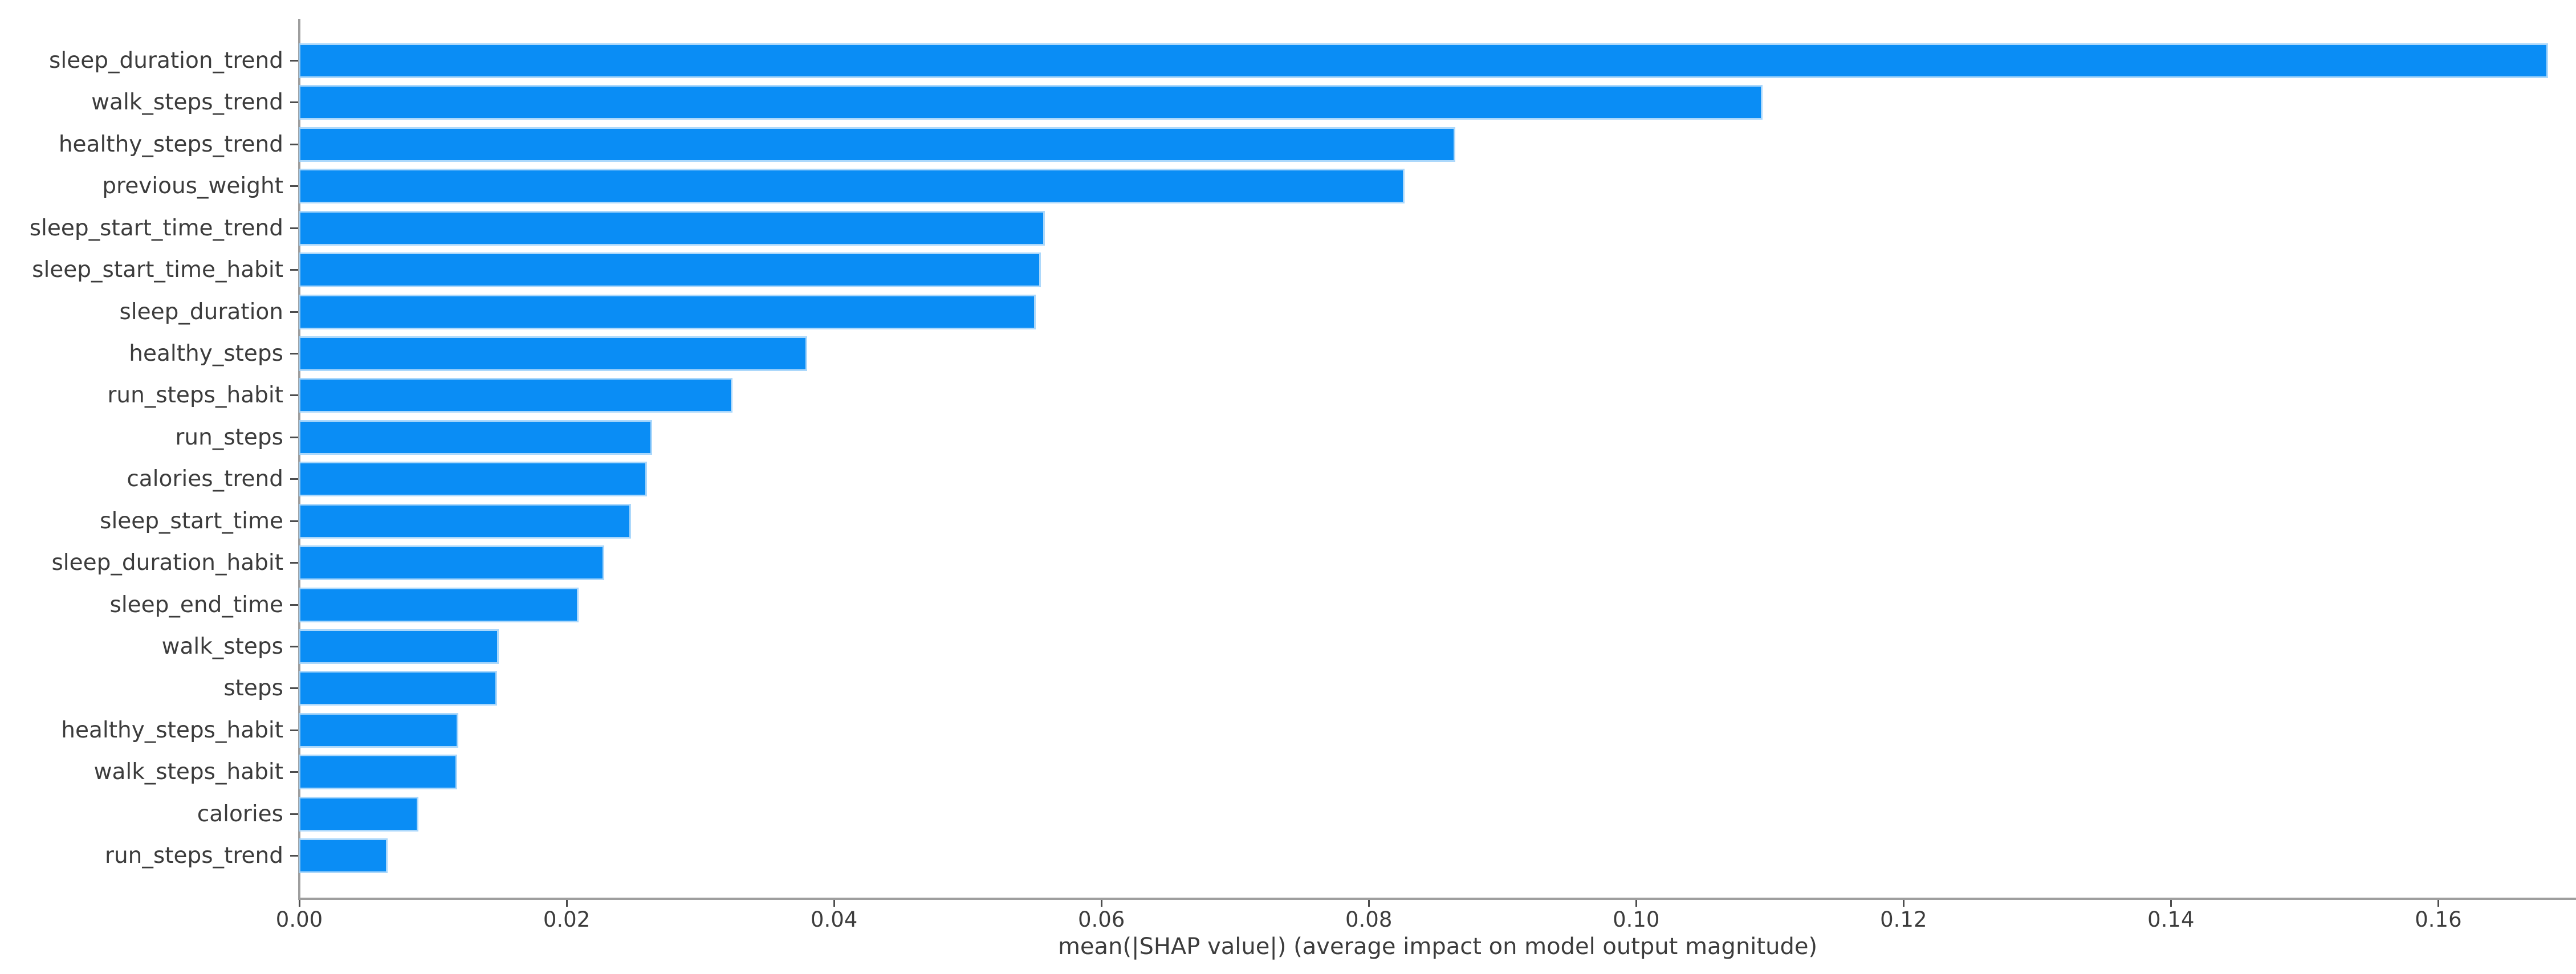  I want to click on category-label: sleep_start_time_trend, so click(156, 228).